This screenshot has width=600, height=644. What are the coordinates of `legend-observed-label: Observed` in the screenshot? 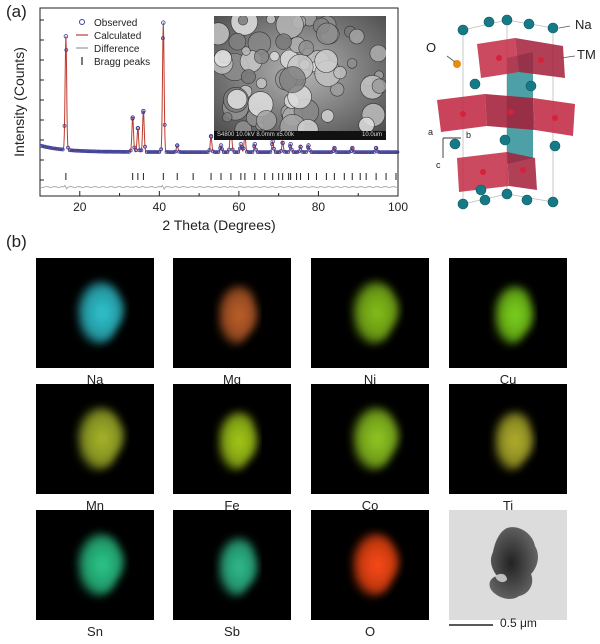 It's located at (115, 23).